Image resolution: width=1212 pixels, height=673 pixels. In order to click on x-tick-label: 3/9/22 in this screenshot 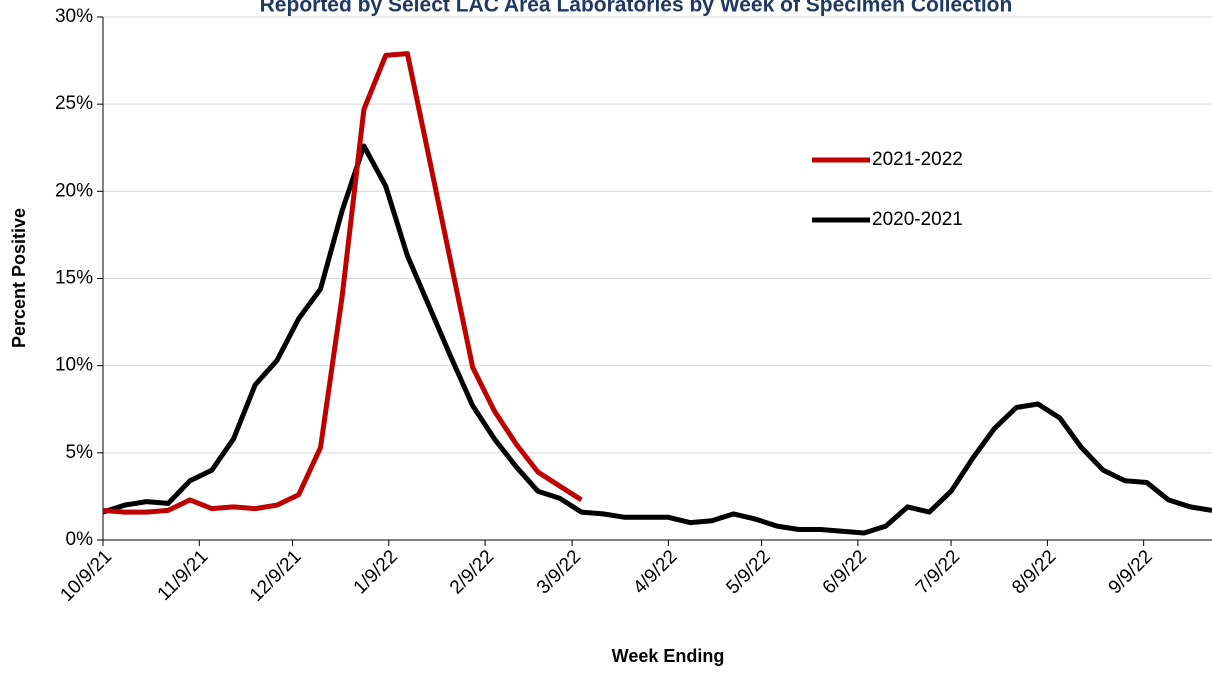, I will do `click(559, 572)`.